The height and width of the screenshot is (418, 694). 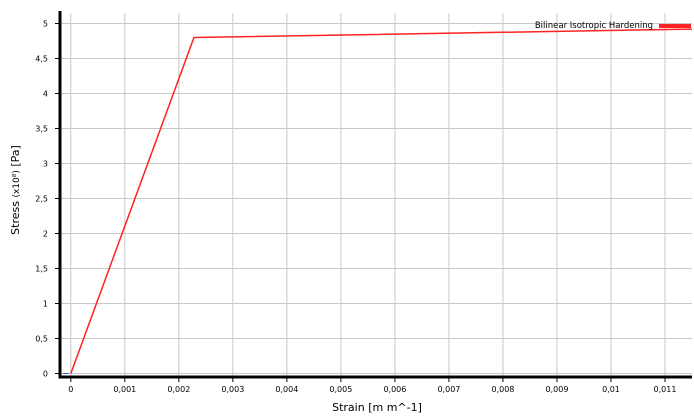 I want to click on legend: Bilinear Isotropic Hardening, so click(x=613, y=26).